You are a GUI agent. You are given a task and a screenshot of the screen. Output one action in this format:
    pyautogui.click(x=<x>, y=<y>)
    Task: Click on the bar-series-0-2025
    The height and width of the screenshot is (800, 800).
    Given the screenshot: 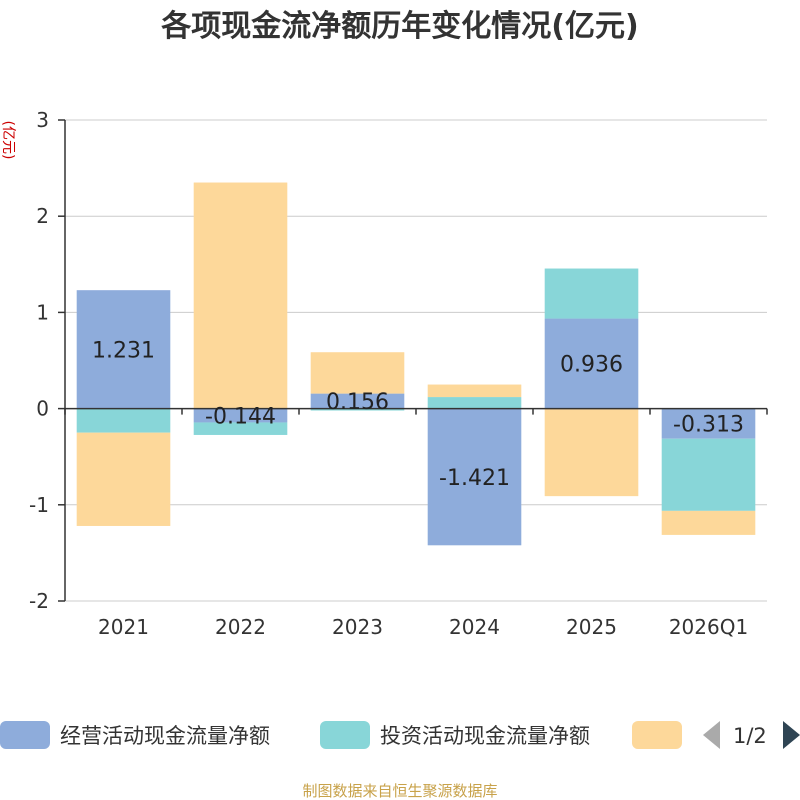 What is the action you would take?
    pyautogui.click(x=591, y=363)
    